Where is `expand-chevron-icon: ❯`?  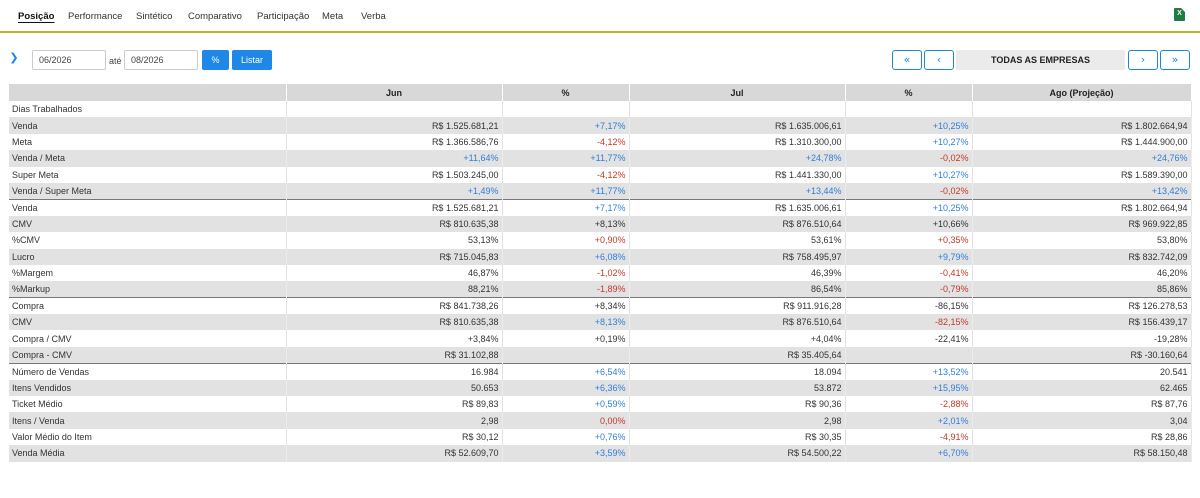 expand-chevron-icon: ❯ is located at coordinates (14, 58).